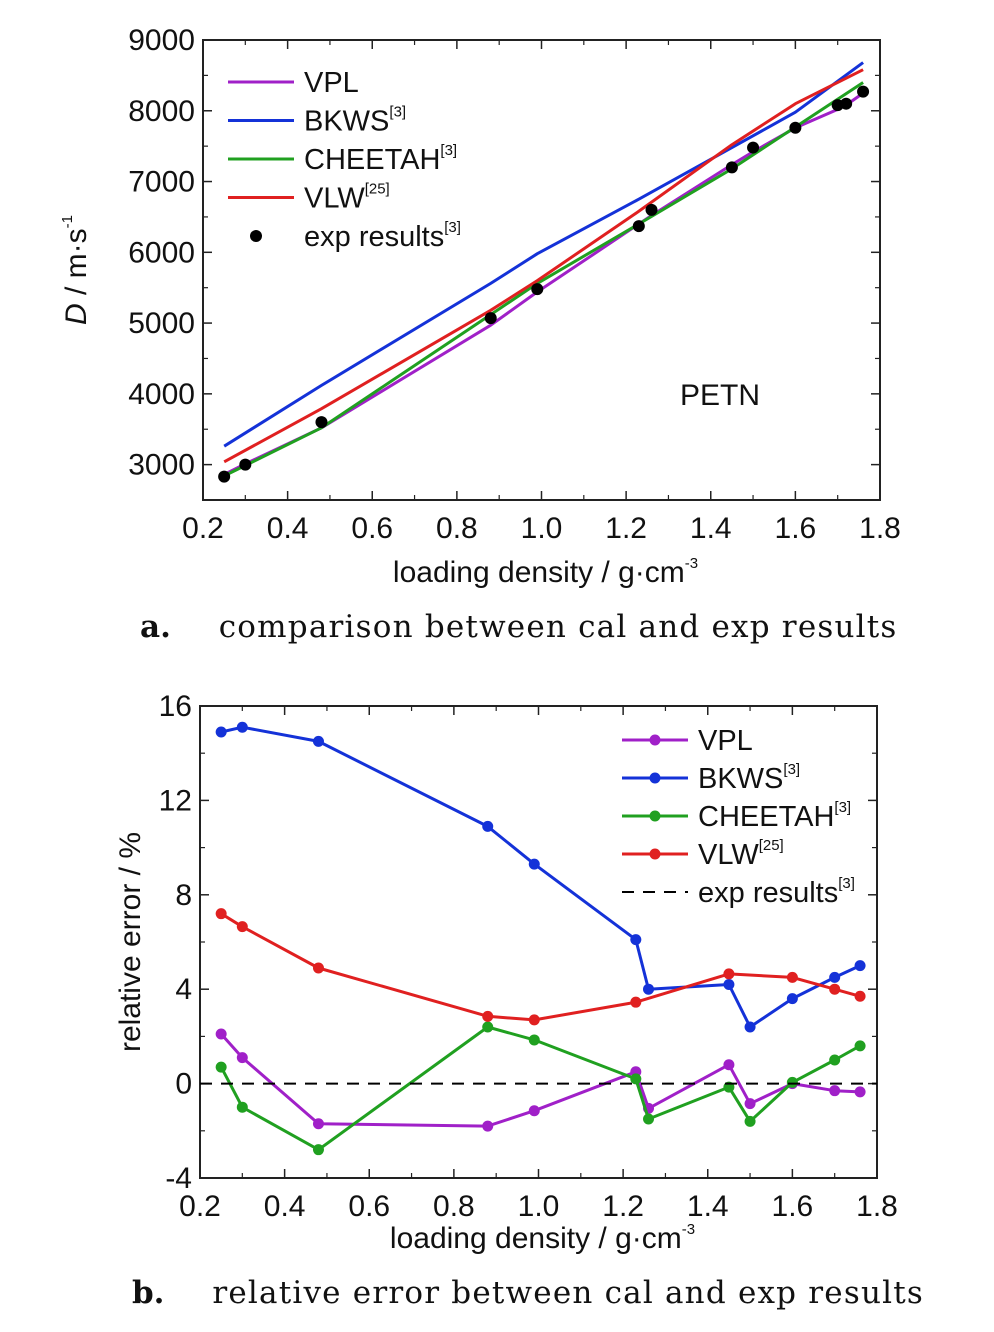 The height and width of the screenshot is (1332, 994). What do you see at coordinates (161, 182) in the screenshot?
I see `y-tick-label: 7000` at bounding box center [161, 182].